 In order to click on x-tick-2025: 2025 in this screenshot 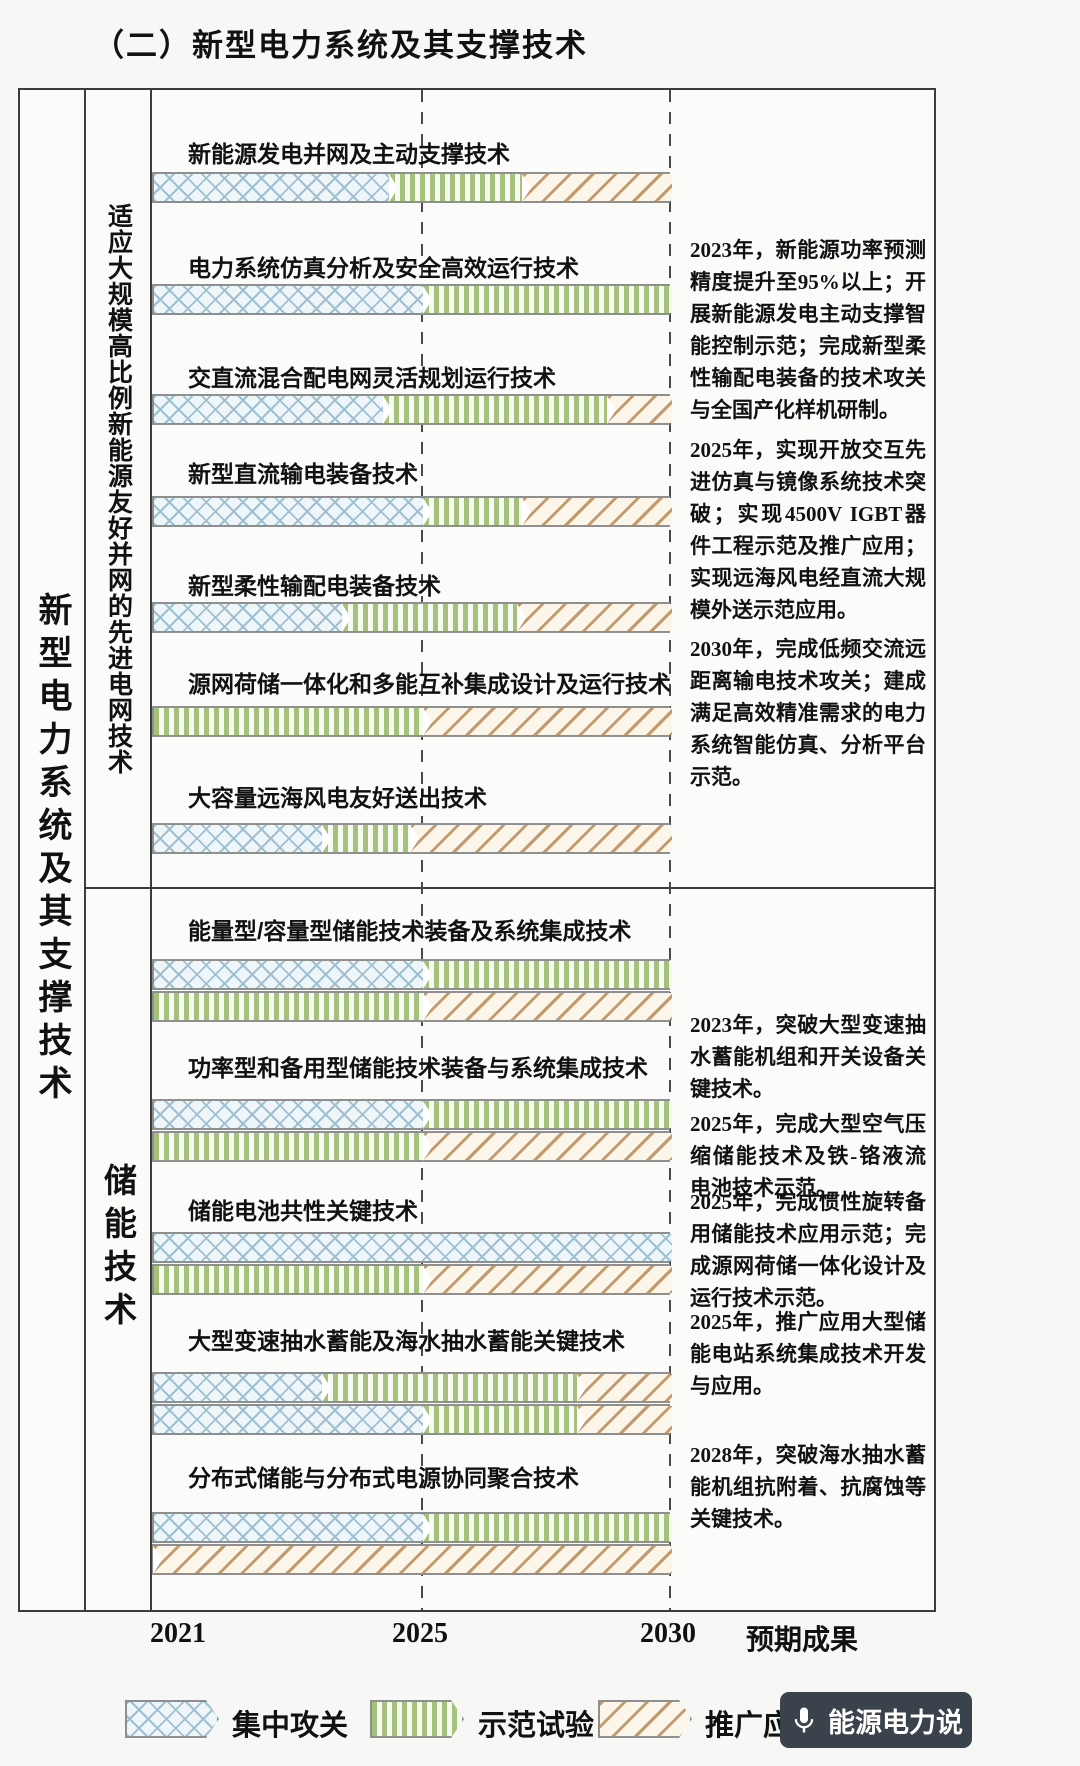, I will do `click(420, 1633)`.